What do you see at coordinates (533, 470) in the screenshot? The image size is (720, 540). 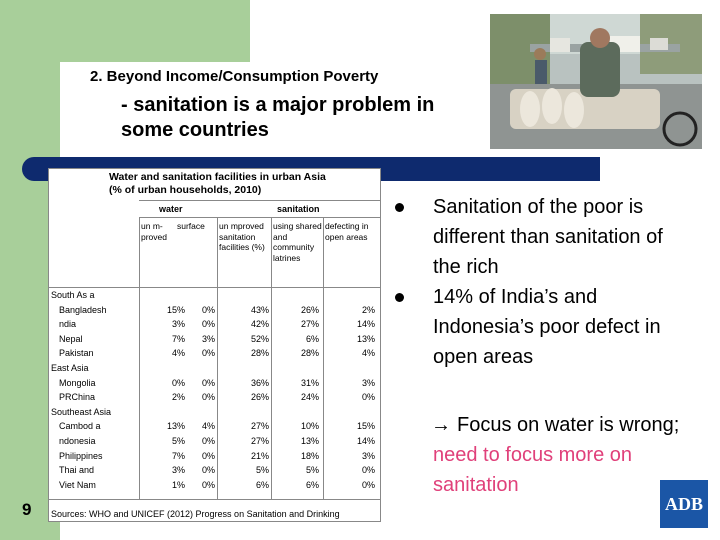 I see `bullet-highlight-text: need to focus more on sanitation` at bounding box center [533, 470].